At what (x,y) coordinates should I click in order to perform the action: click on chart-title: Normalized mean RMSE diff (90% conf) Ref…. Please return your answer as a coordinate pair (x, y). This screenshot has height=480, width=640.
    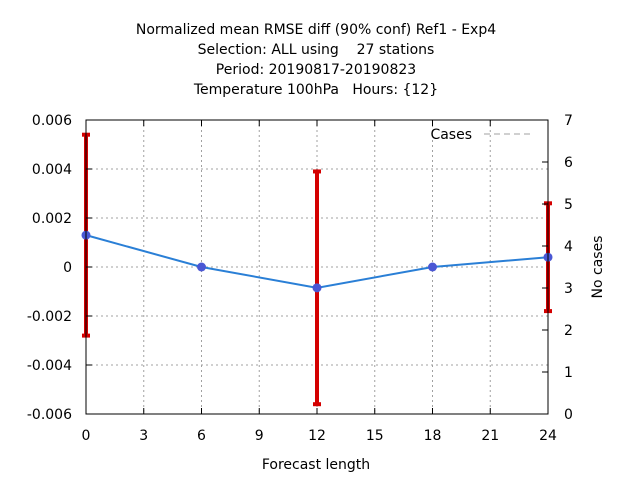
    Looking at the image, I should click on (316, 60).